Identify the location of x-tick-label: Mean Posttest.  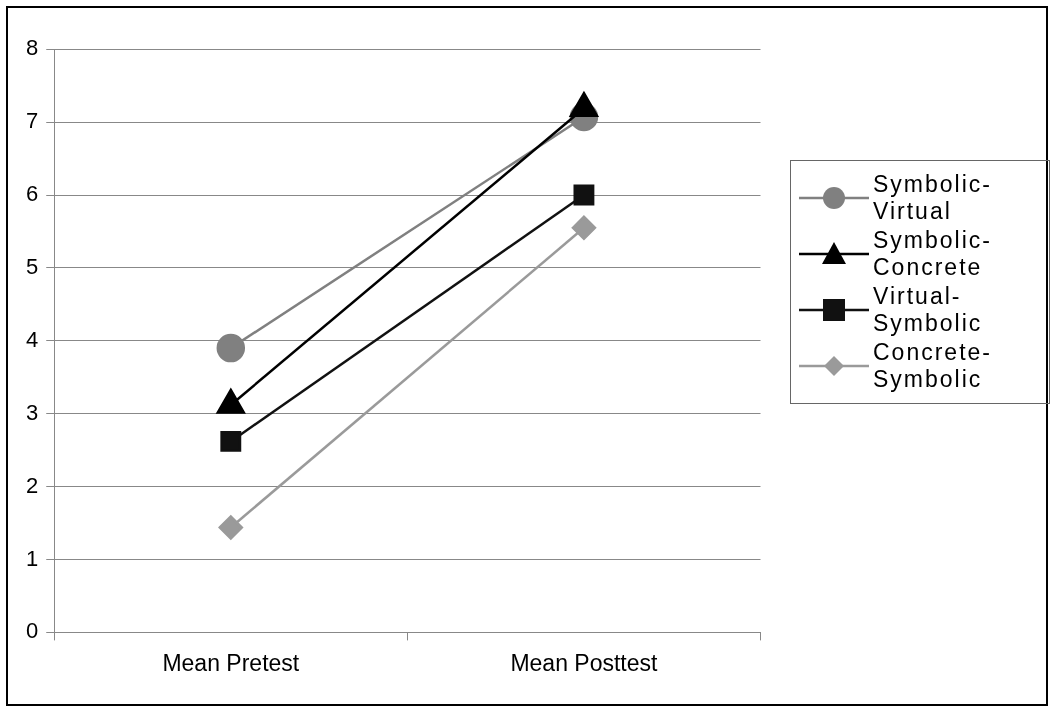
(584, 662).